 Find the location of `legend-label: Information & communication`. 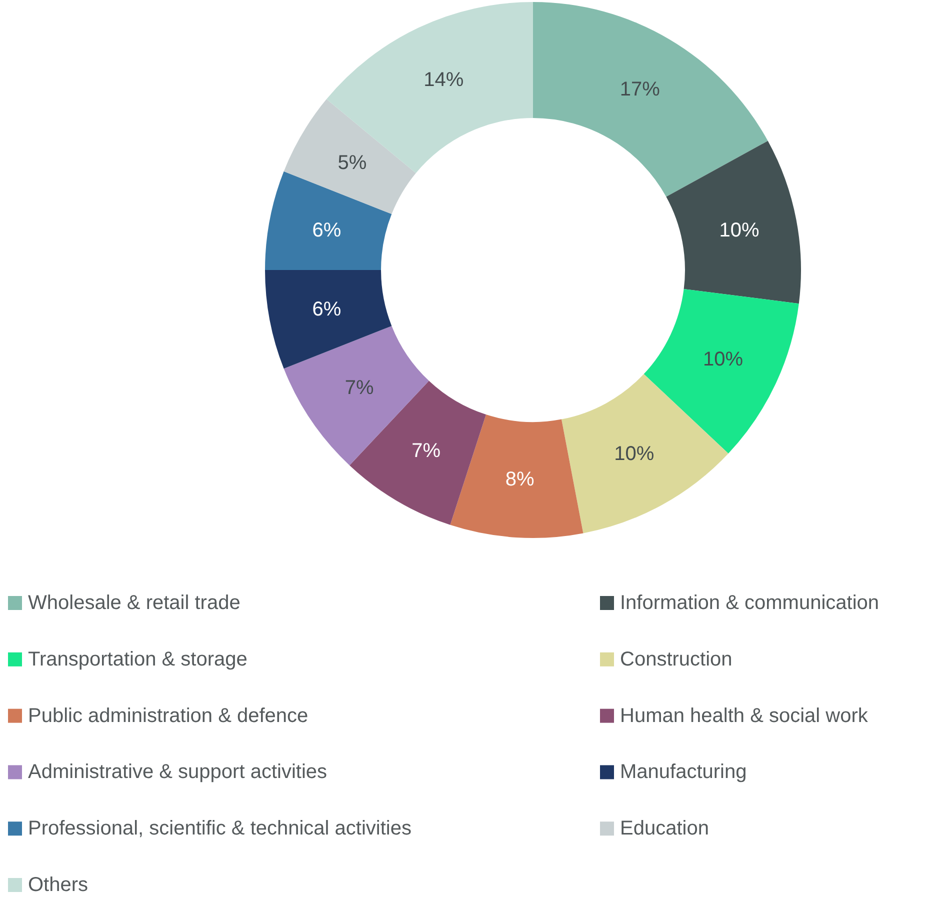

legend-label: Information & communication is located at coordinates (750, 603).